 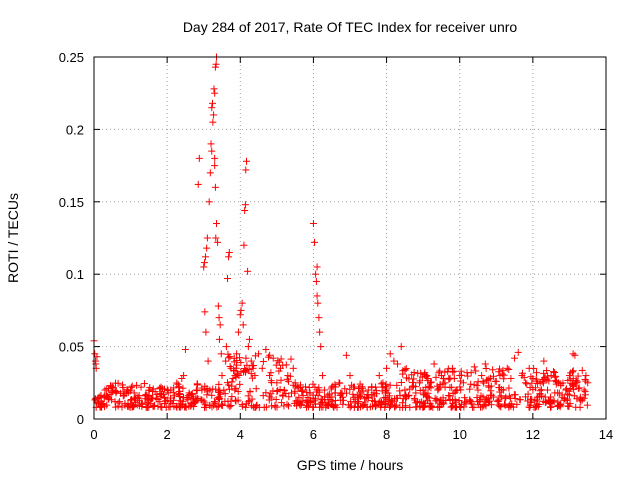 I want to click on x-axis-label: GPS time / hours, so click(x=350, y=465).